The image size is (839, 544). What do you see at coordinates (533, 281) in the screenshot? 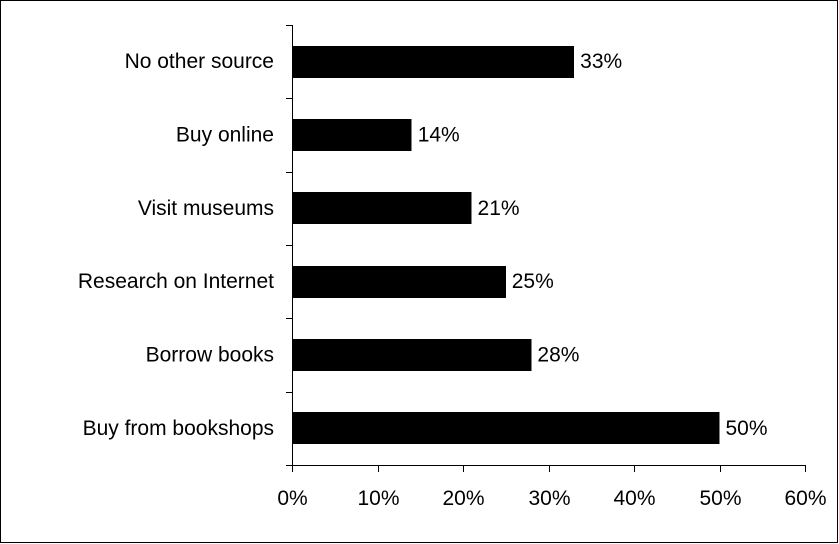
I see `data-label-research-on-internet: 25%` at bounding box center [533, 281].